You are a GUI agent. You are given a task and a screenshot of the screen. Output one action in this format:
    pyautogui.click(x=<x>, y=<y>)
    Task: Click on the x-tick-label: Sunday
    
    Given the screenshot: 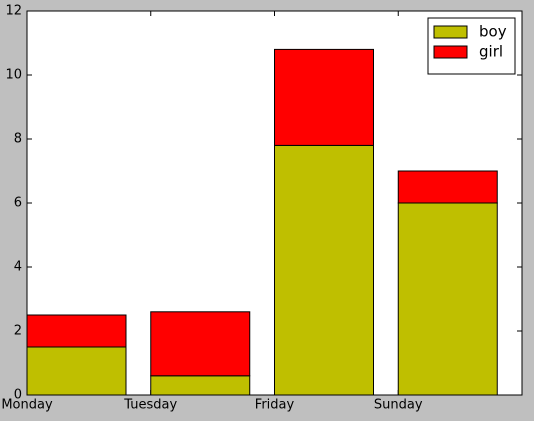 What is the action you would take?
    pyautogui.click(x=398, y=405)
    